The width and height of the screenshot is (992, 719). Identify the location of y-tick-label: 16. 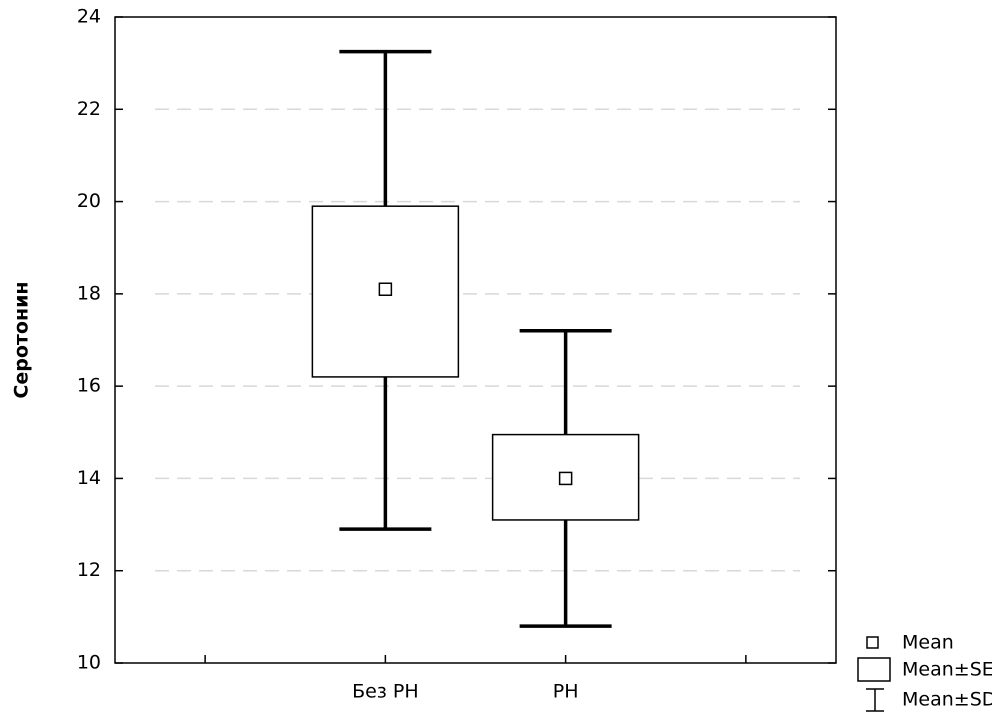
(89, 386).